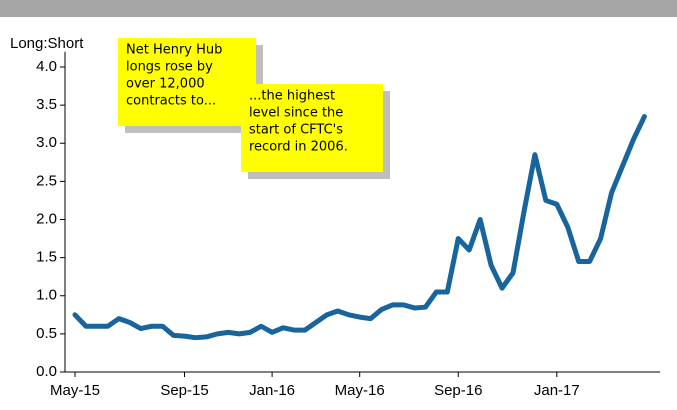 The height and width of the screenshot is (410, 677). Describe the element at coordinates (46, 104) in the screenshot. I see `y-tick-label: 3.5` at that location.